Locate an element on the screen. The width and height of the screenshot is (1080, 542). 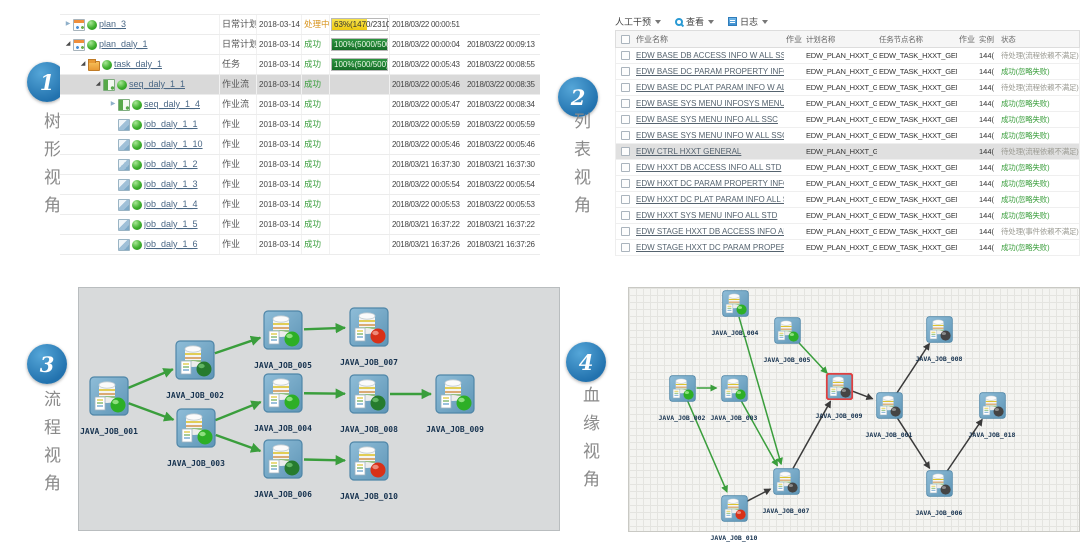
job-name-link: EDW HXXT DC PARAM PROPERTY INFO ALL STD is located at coordinates (710, 183).